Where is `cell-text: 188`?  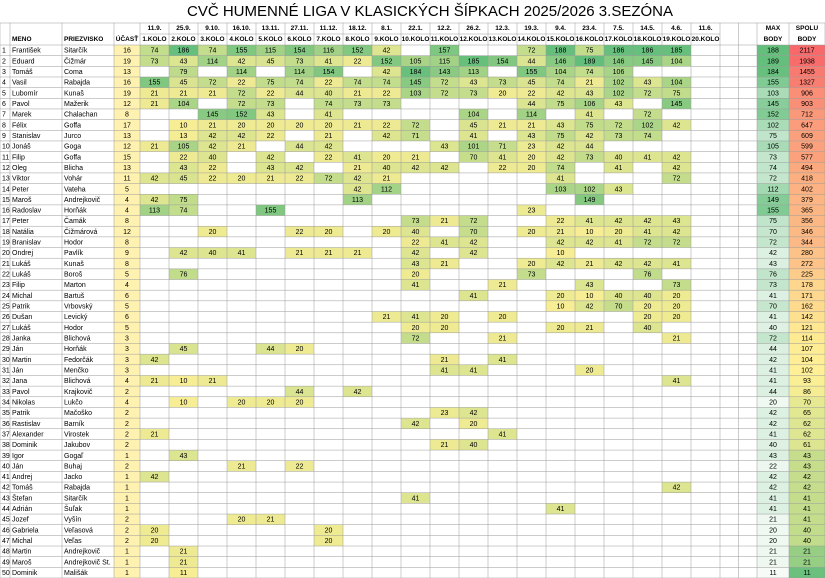
cell-text: 188 is located at coordinates (561, 51).